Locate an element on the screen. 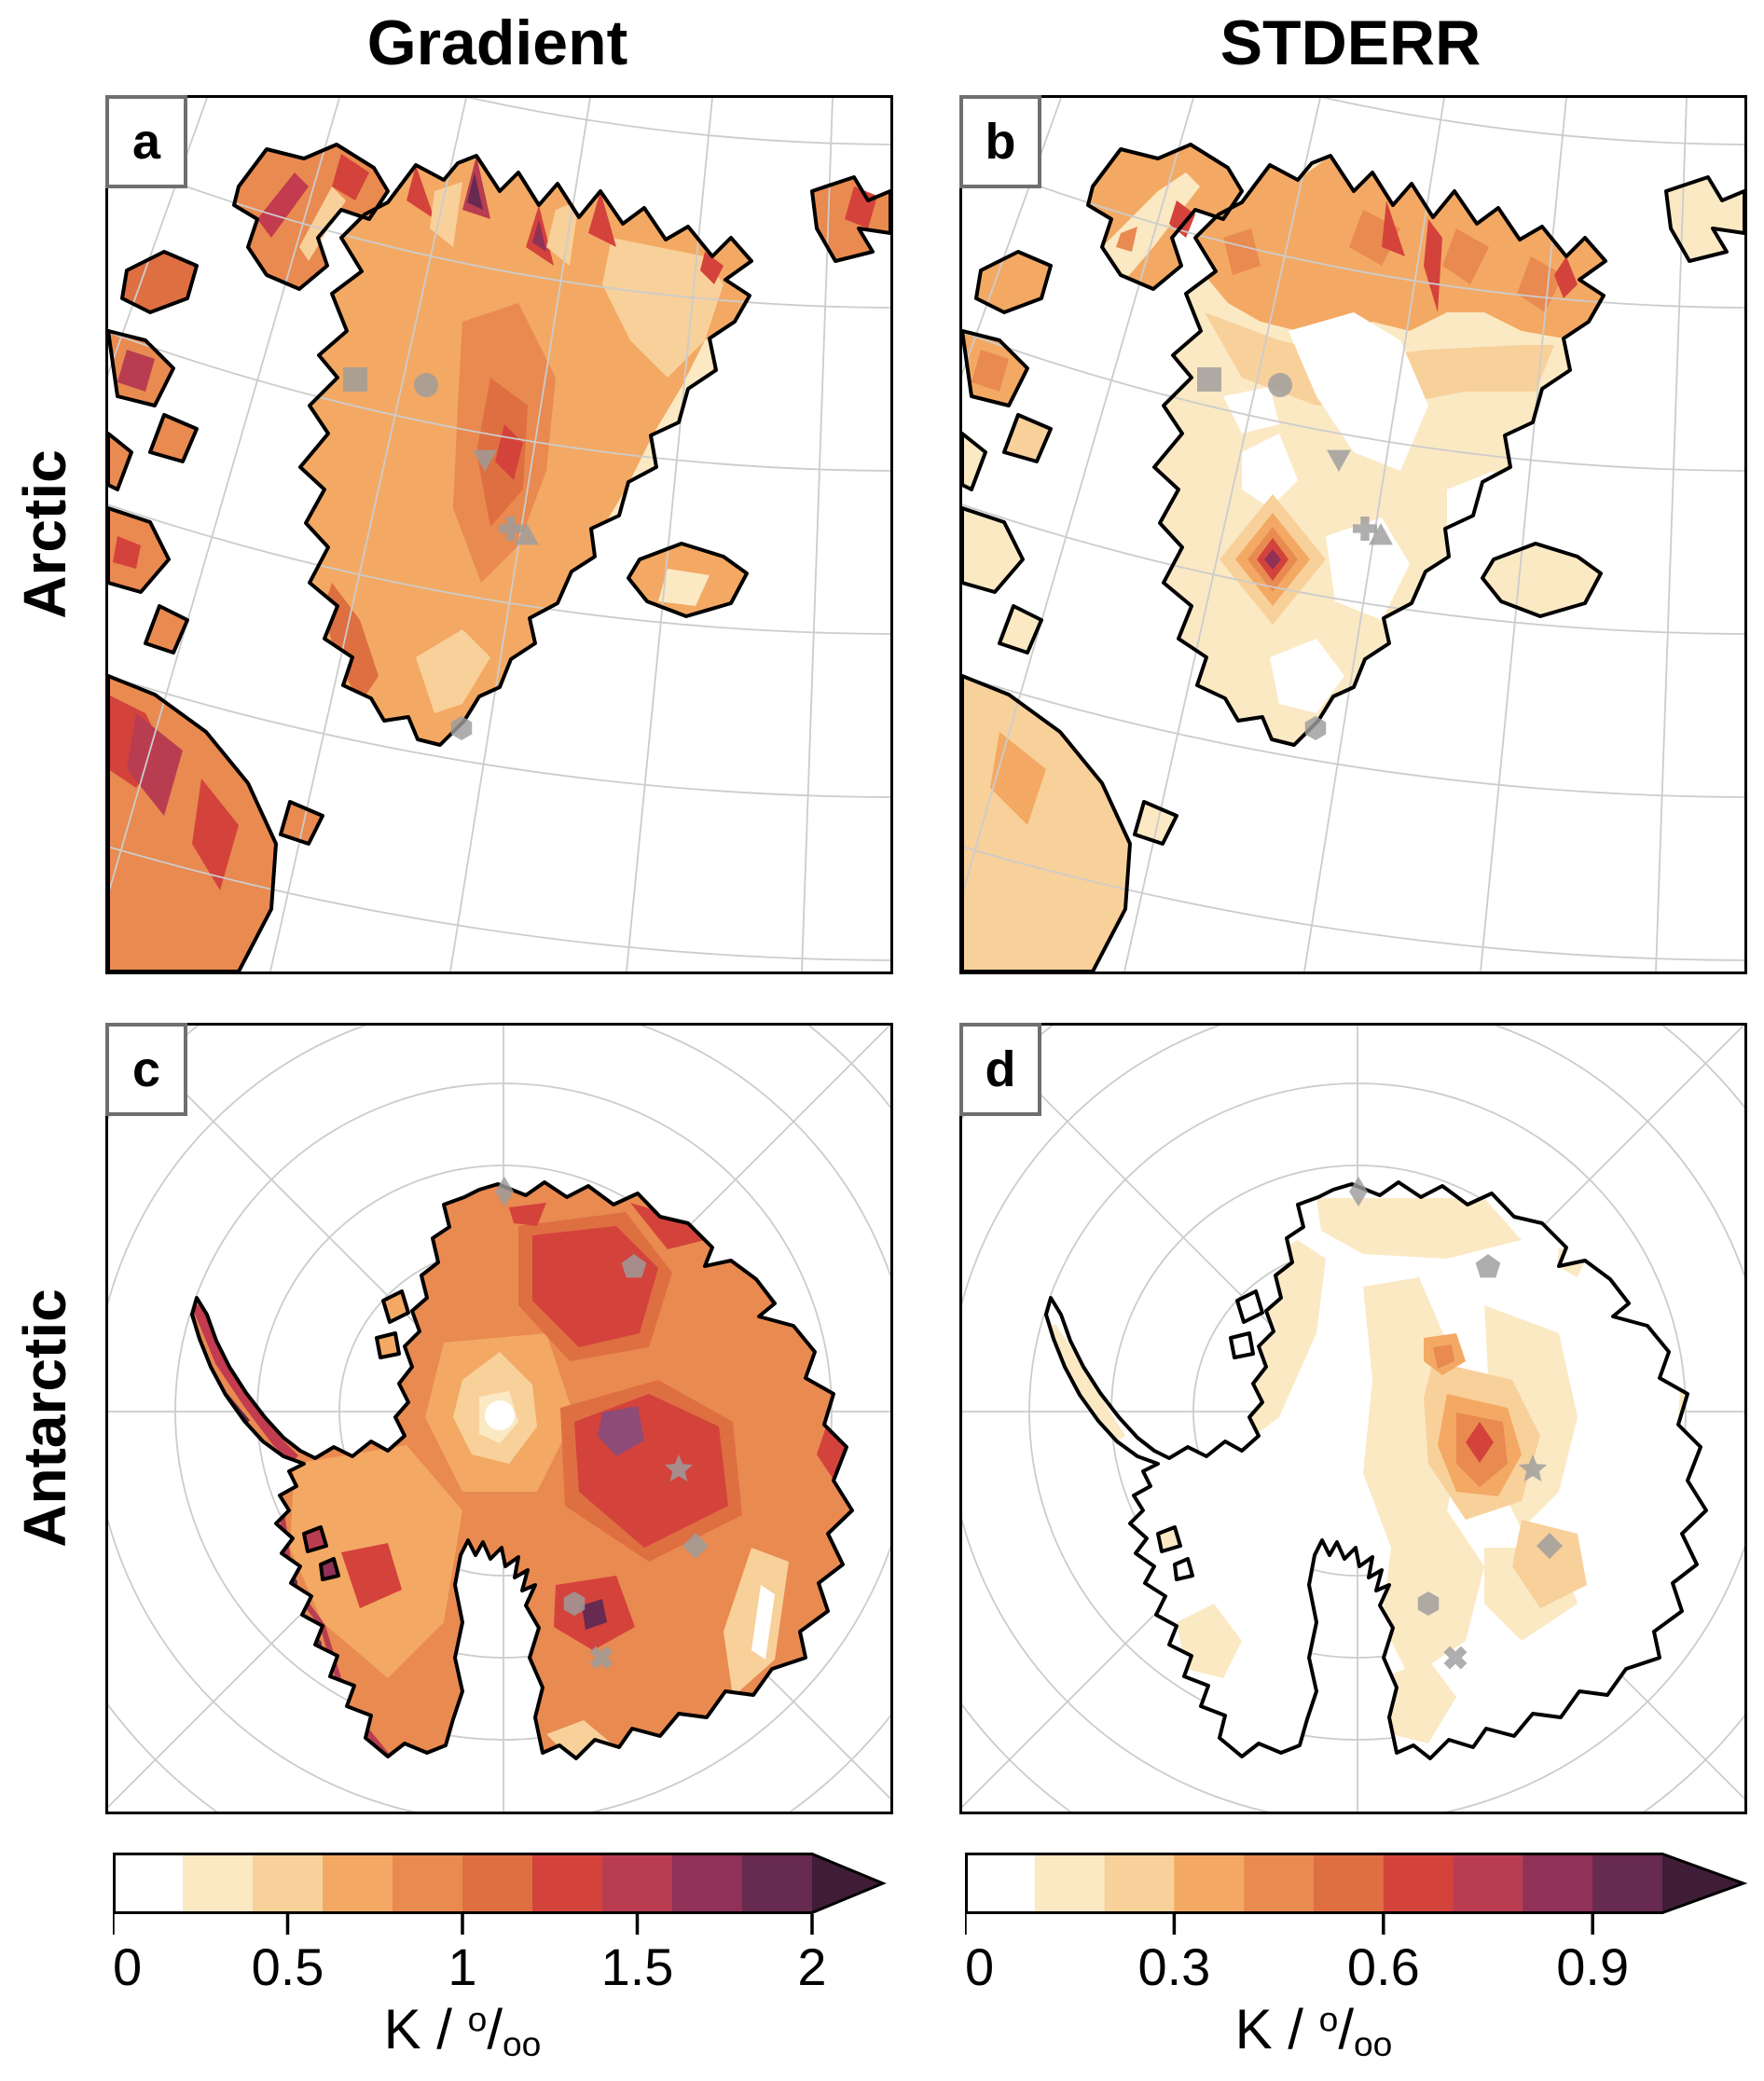 The width and height of the screenshot is (1764, 2081). colorbar-tick-label: 1.5 is located at coordinates (637, 1964).